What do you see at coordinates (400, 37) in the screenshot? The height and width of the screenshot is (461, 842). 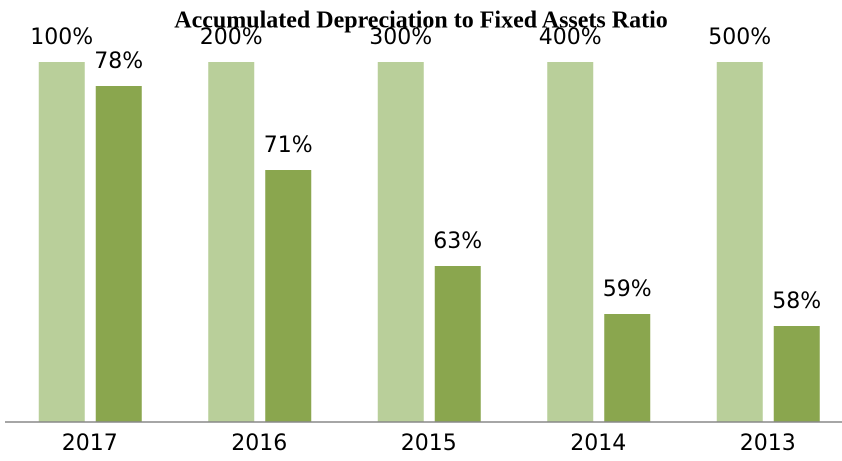 I see `annotation: 300%` at bounding box center [400, 37].